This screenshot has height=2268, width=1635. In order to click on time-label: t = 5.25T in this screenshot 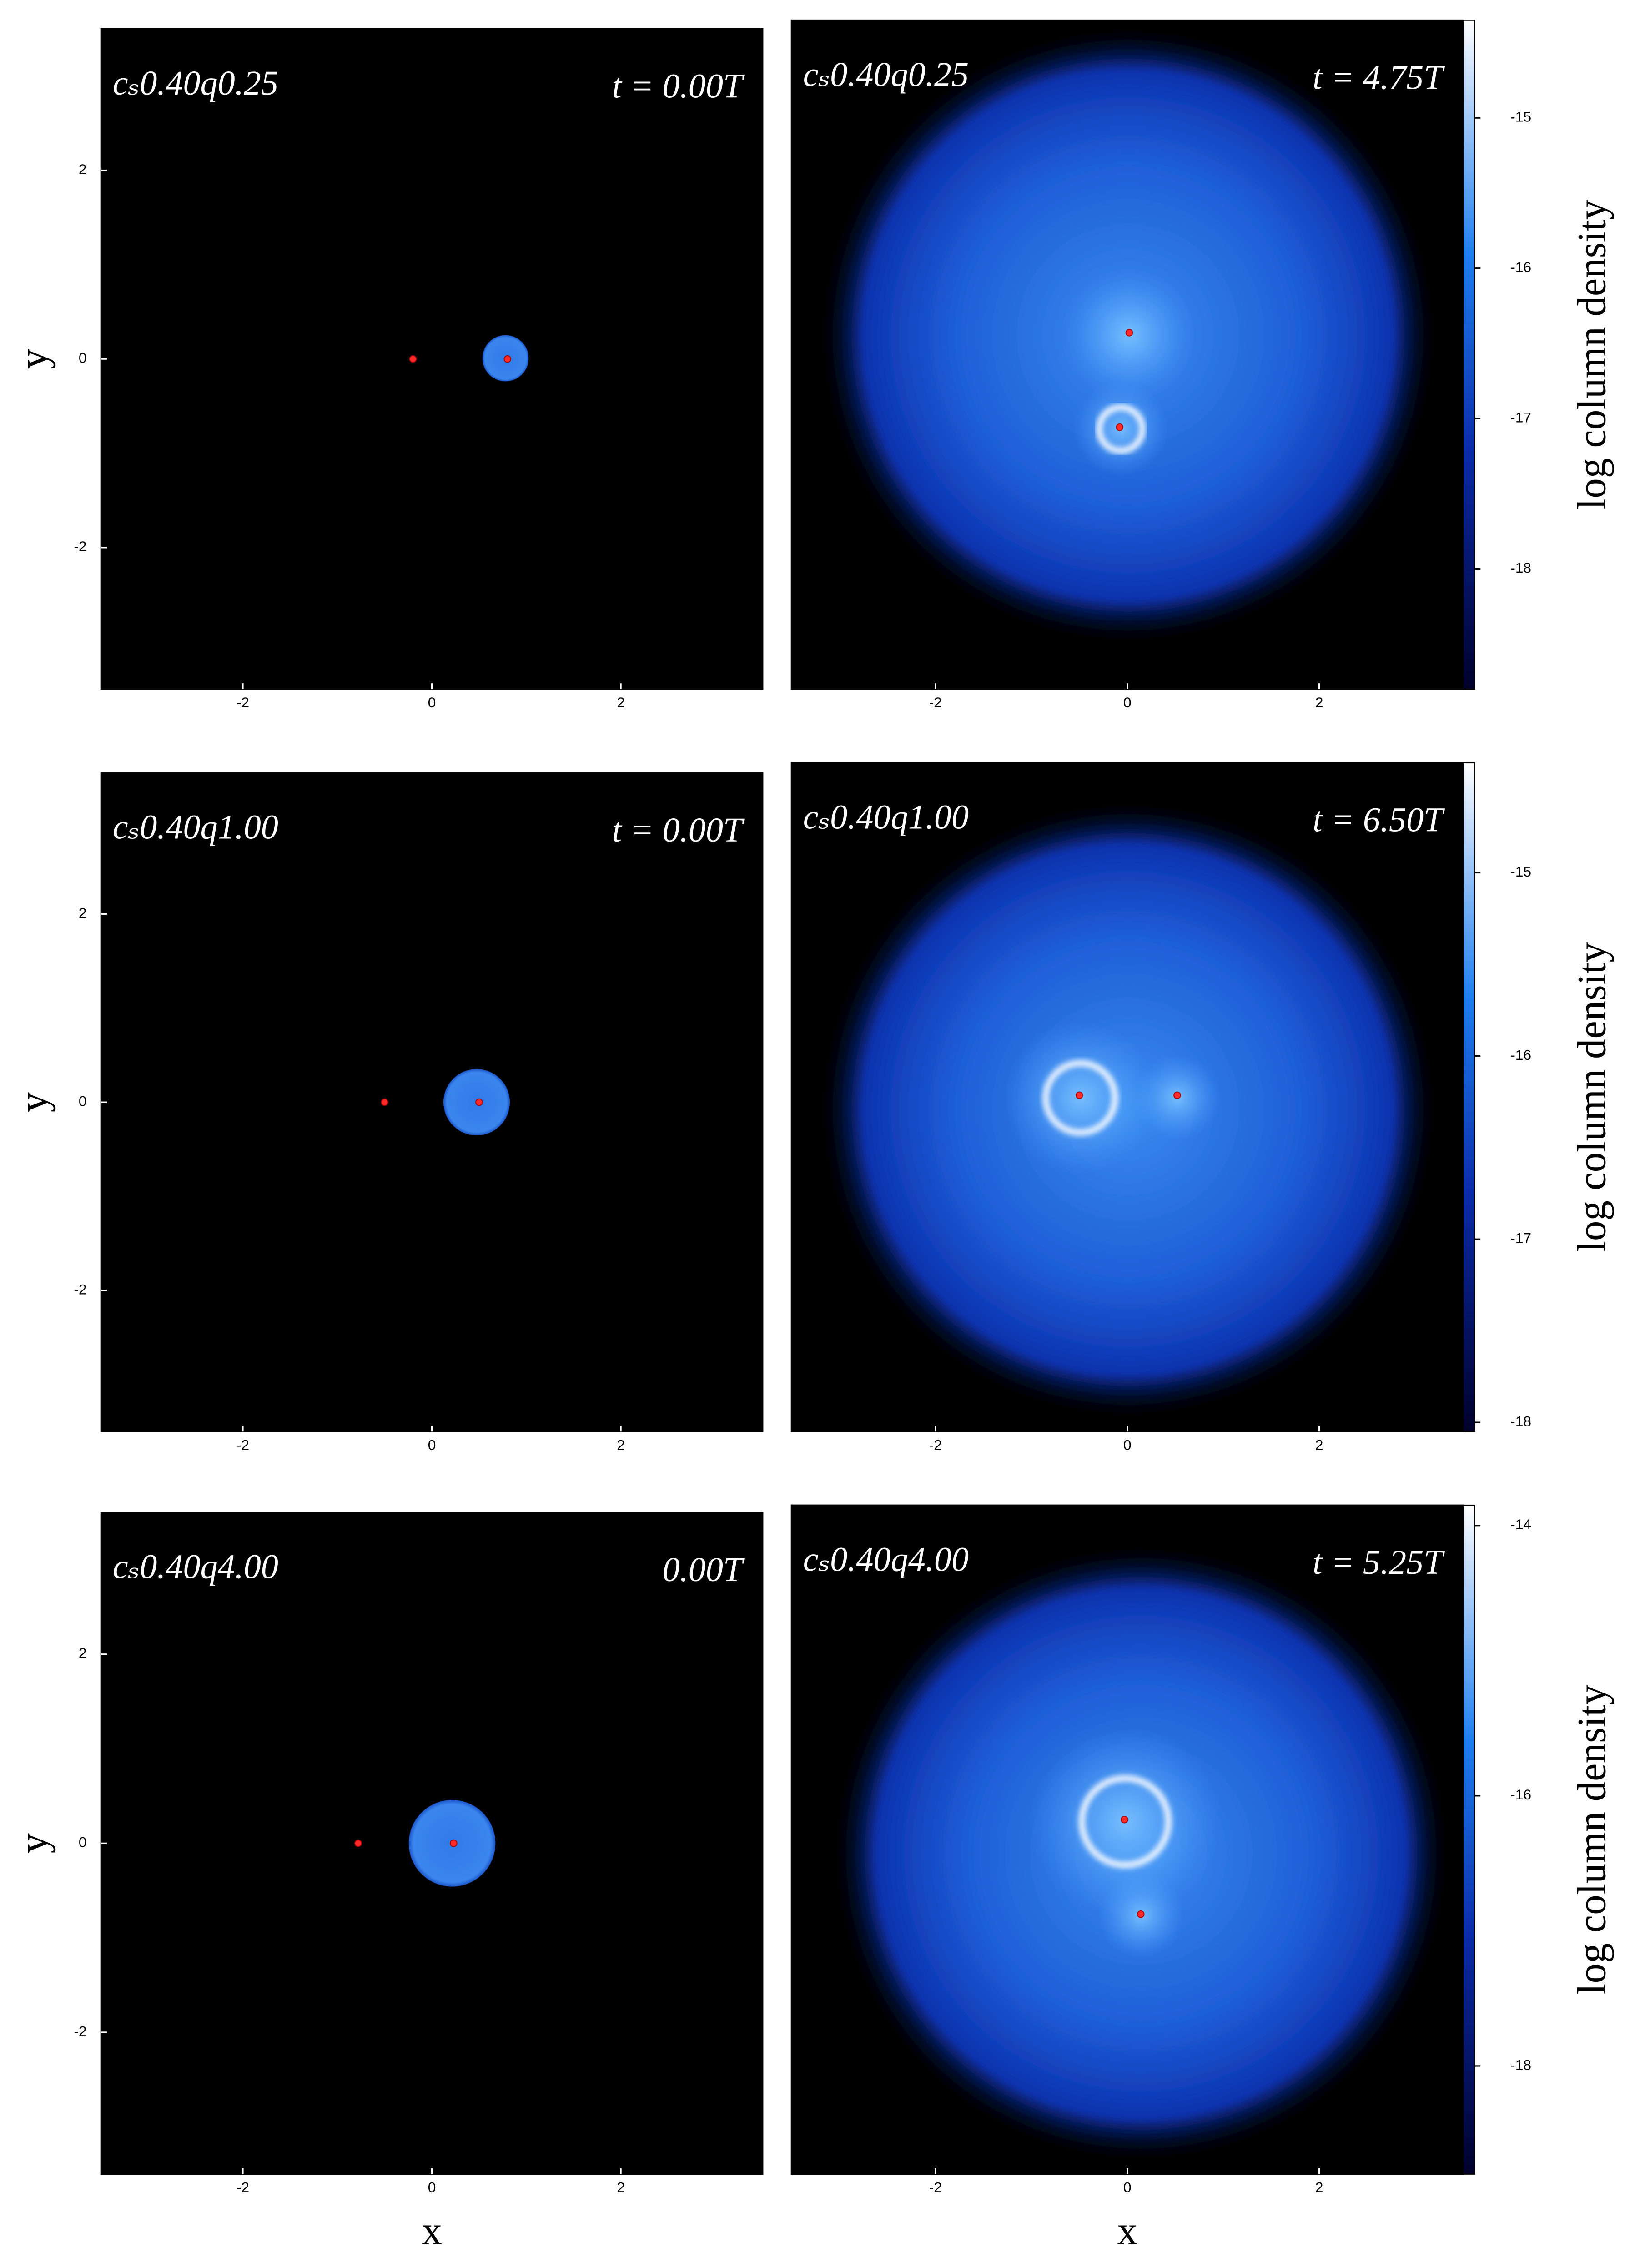, I will do `click(1379, 1563)`.